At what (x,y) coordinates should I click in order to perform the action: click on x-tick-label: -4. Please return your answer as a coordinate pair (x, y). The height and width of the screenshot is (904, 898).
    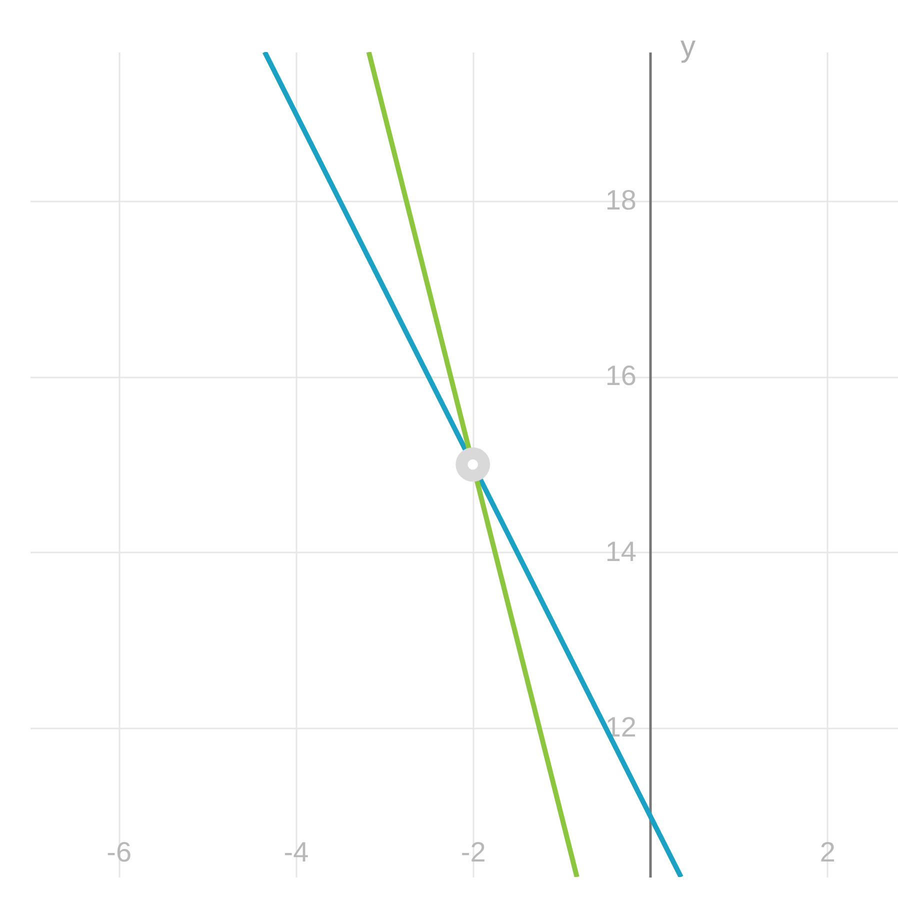
    Looking at the image, I should click on (296, 852).